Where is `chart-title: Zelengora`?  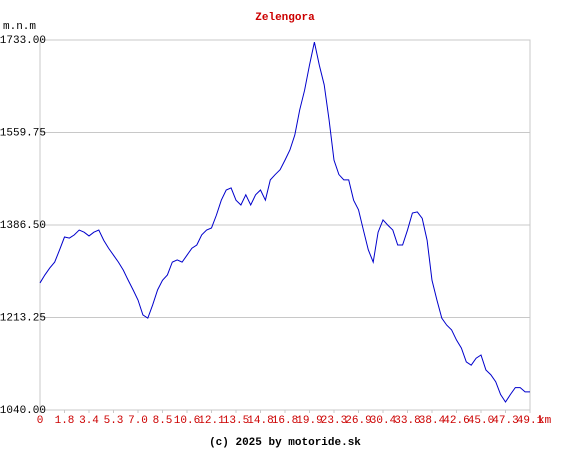 chart-title: Zelengora is located at coordinates (285, 18).